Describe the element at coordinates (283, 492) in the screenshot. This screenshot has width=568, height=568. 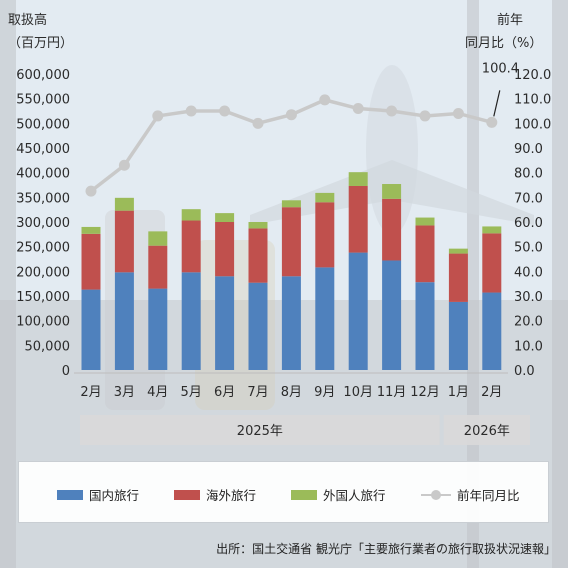
I see `legend: 国内旅行 海外旅行 外国人旅行 前年同月比` at that location.